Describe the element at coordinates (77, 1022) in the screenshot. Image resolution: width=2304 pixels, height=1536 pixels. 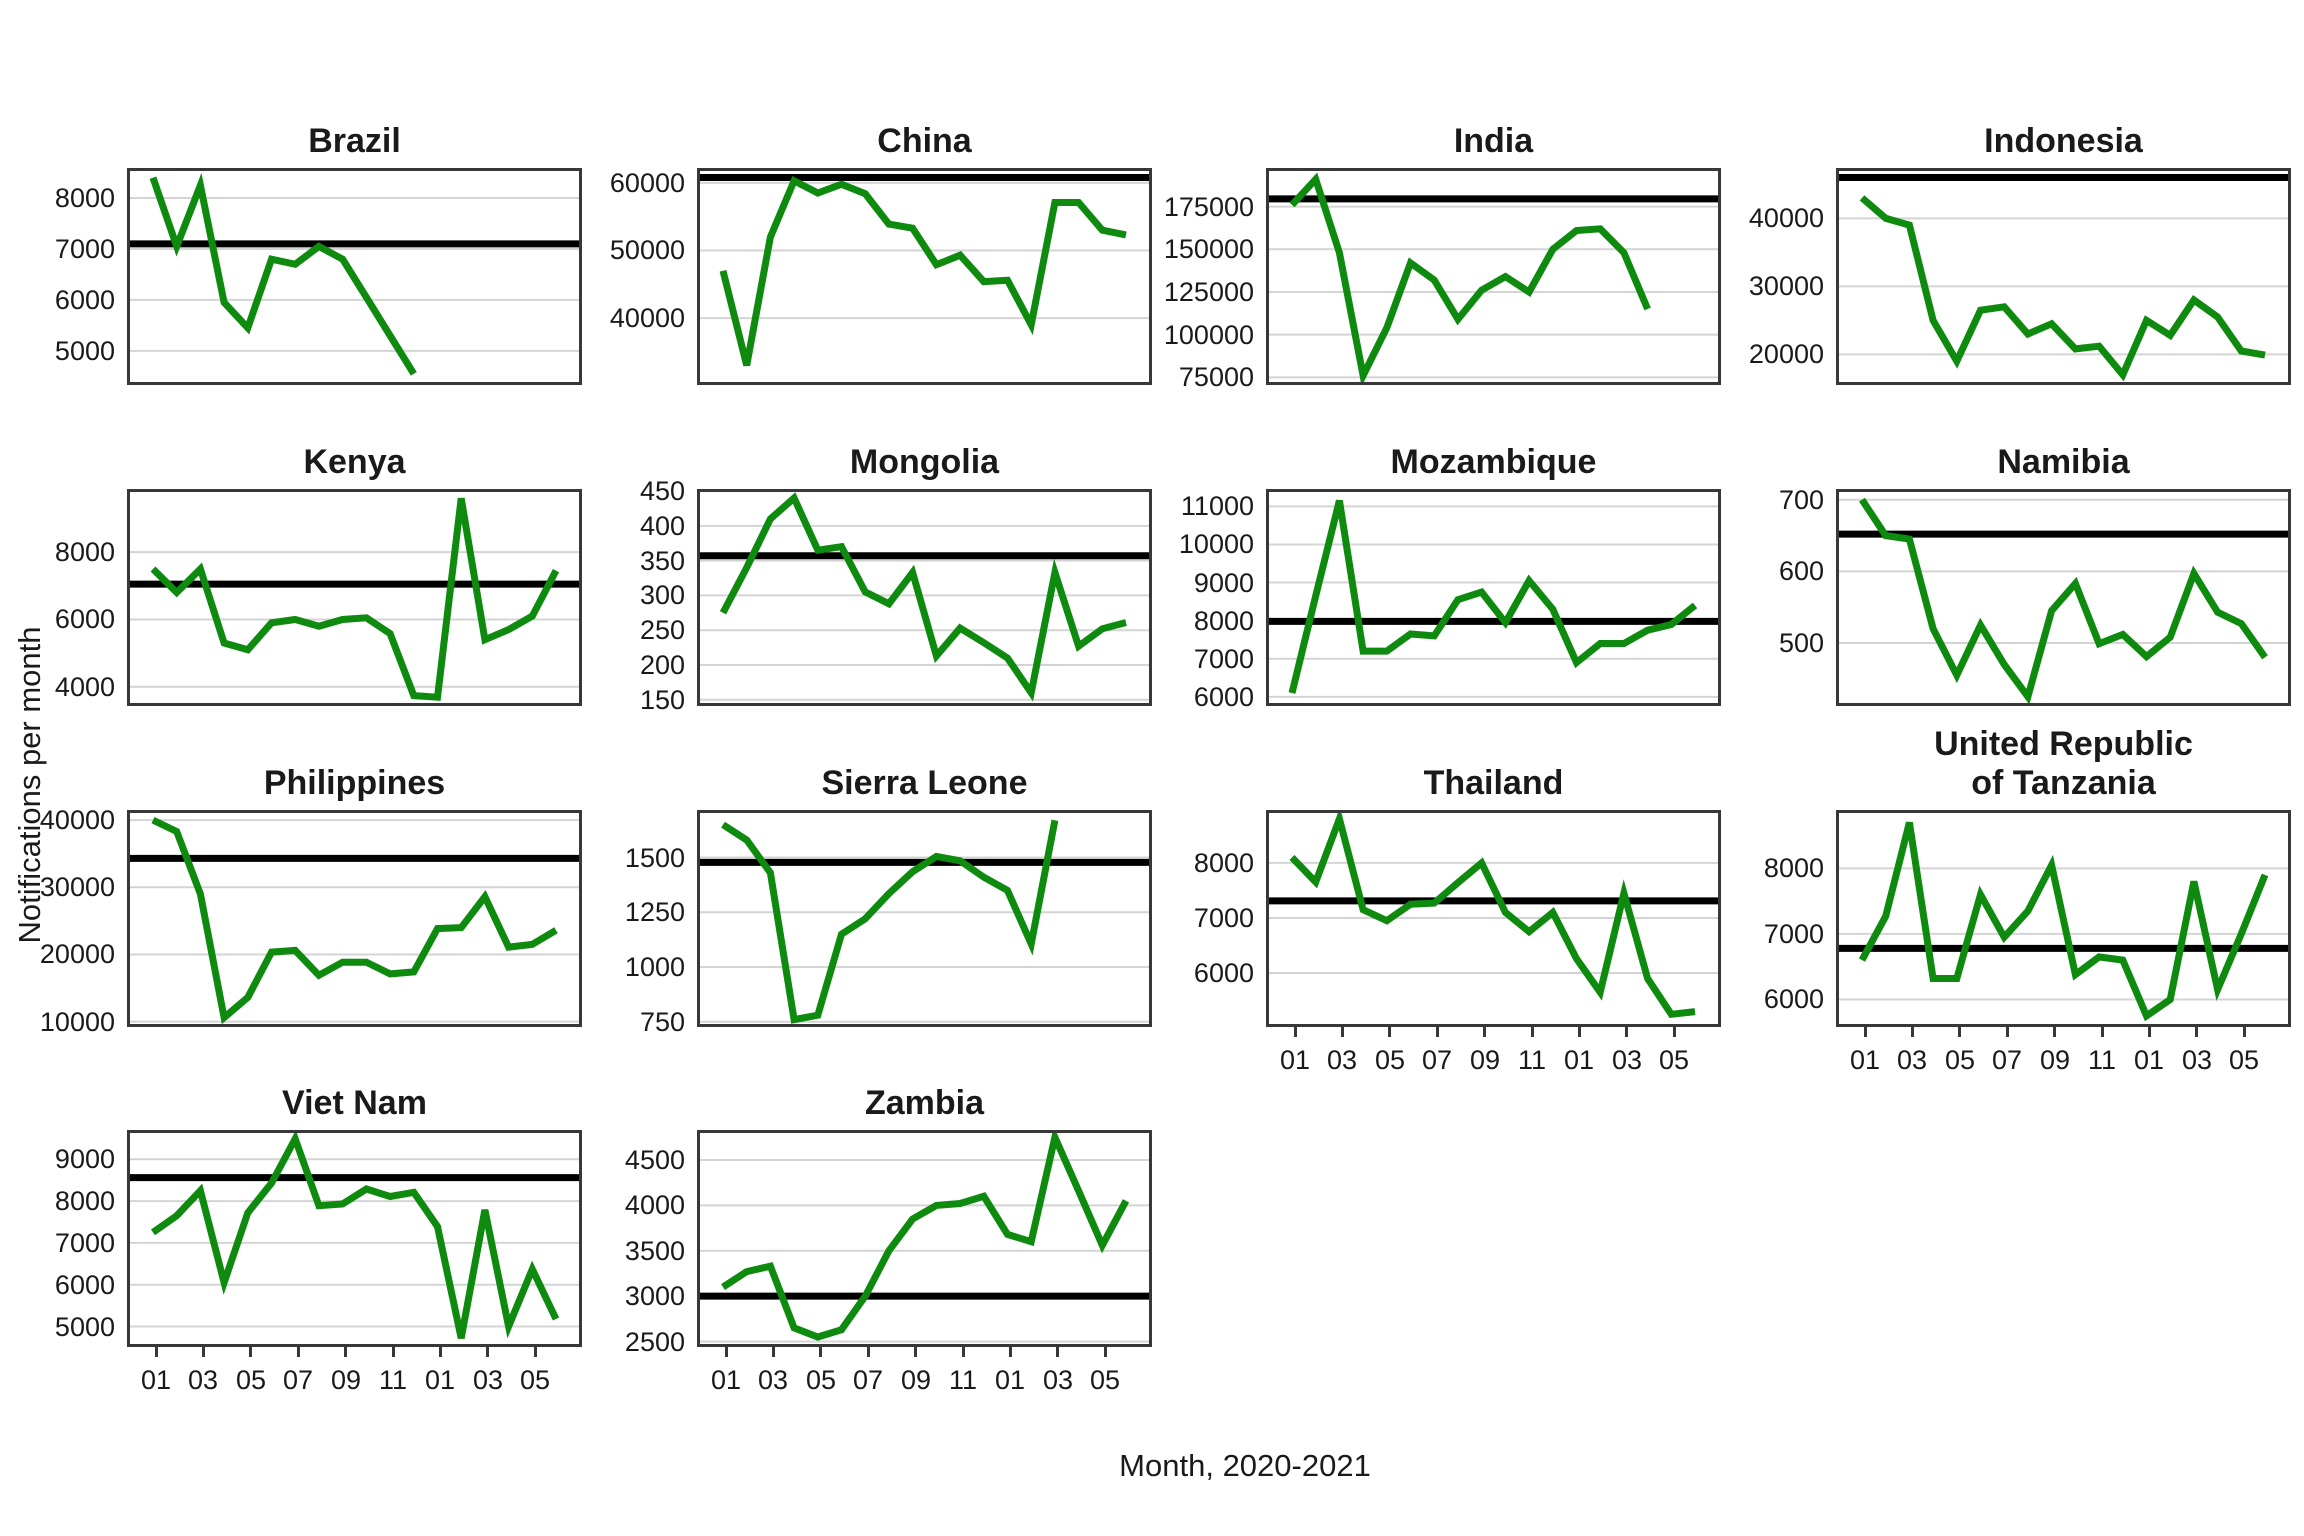
I see `y-axis-tick-label: 10000` at that location.